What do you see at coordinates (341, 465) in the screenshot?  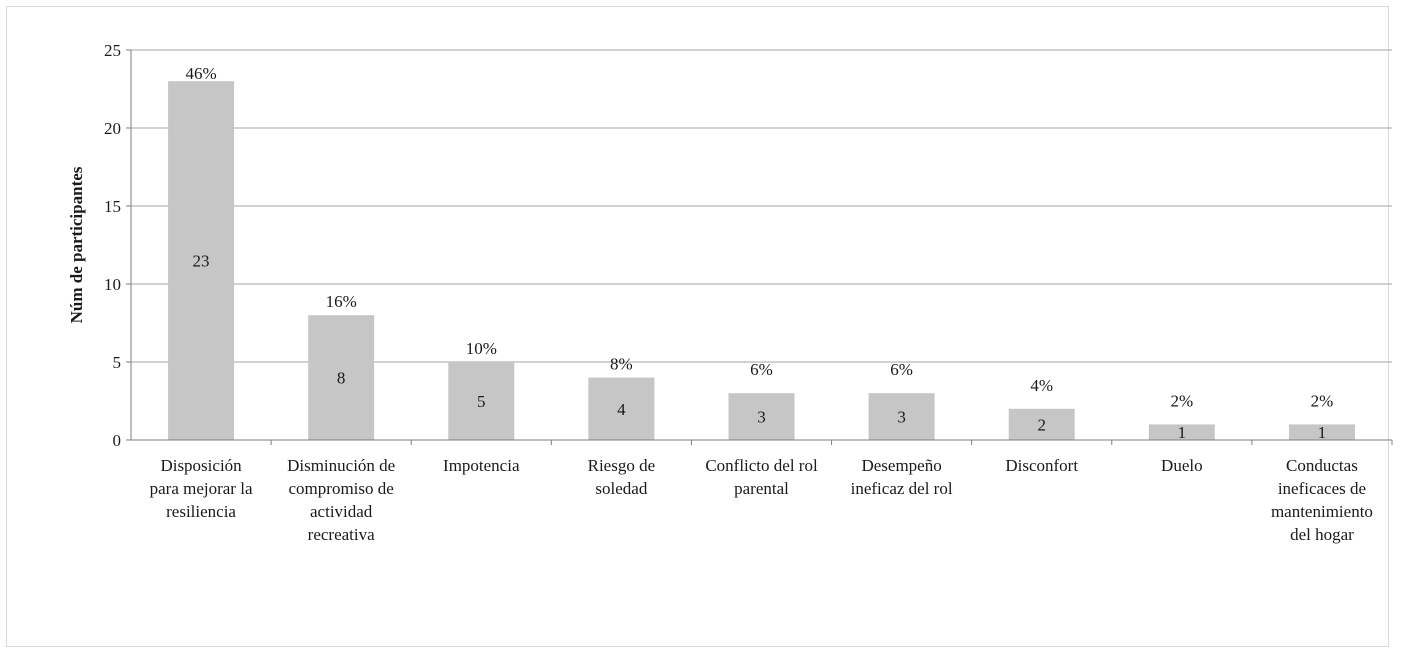 I see `category-label-line: Disminución de` at bounding box center [341, 465].